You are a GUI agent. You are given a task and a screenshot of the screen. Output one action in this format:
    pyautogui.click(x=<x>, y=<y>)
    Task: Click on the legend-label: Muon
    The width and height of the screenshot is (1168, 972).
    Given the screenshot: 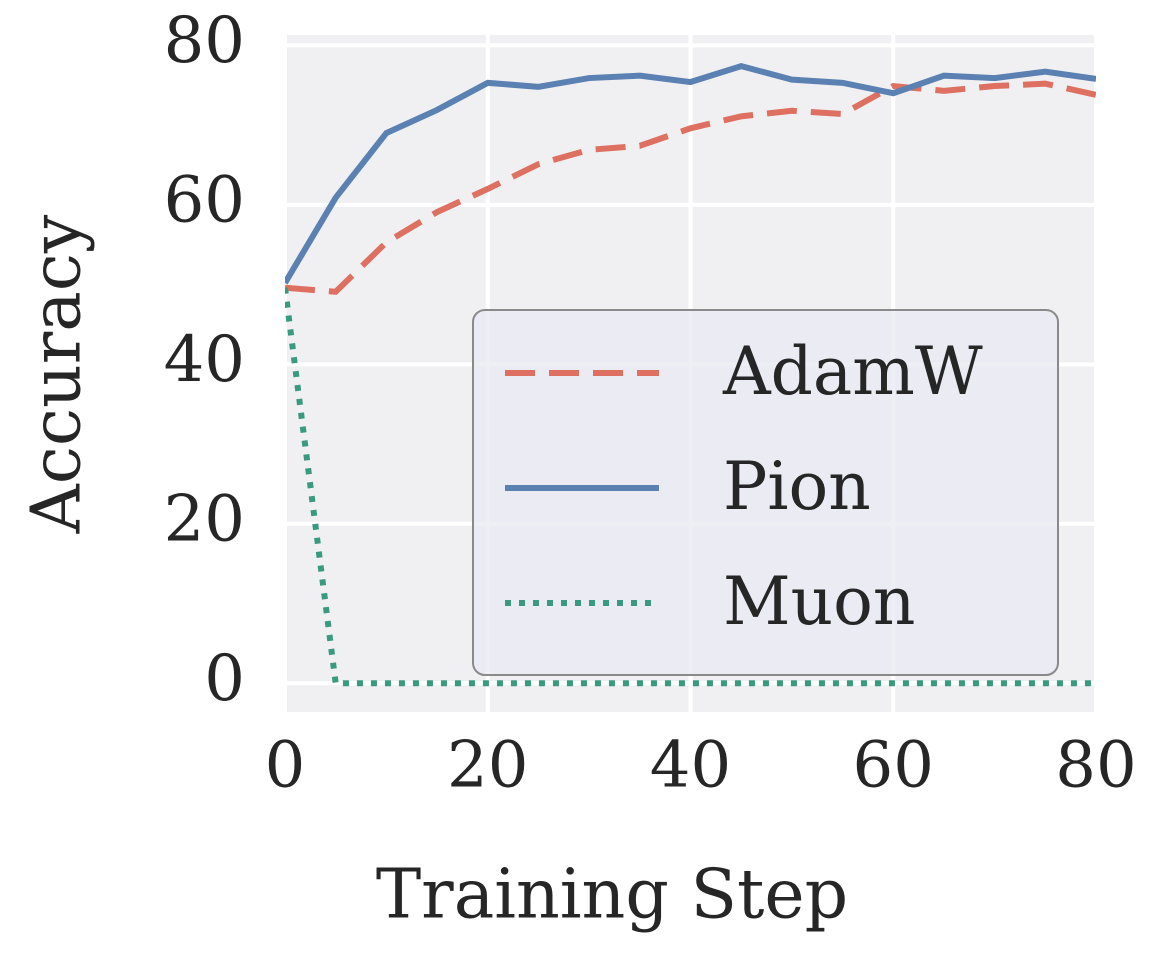 What is the action you would take?
    pyautogui.click(x=819, y=601)
    